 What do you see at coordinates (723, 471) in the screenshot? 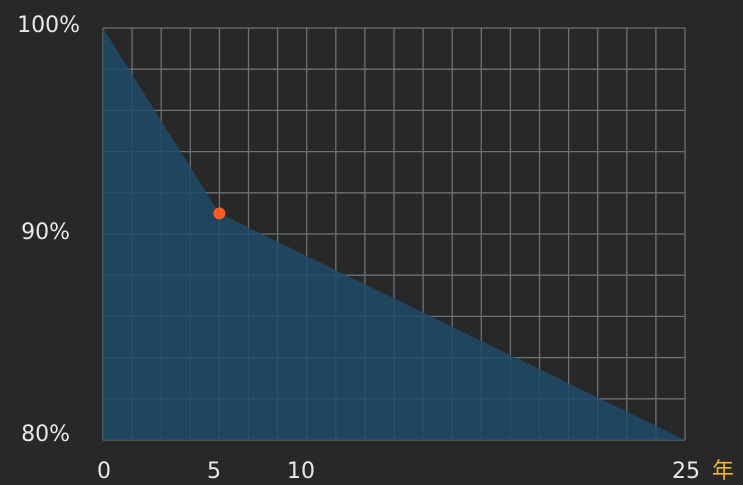
I see `x-unit-label: 年` at bounding box center [723, 471].